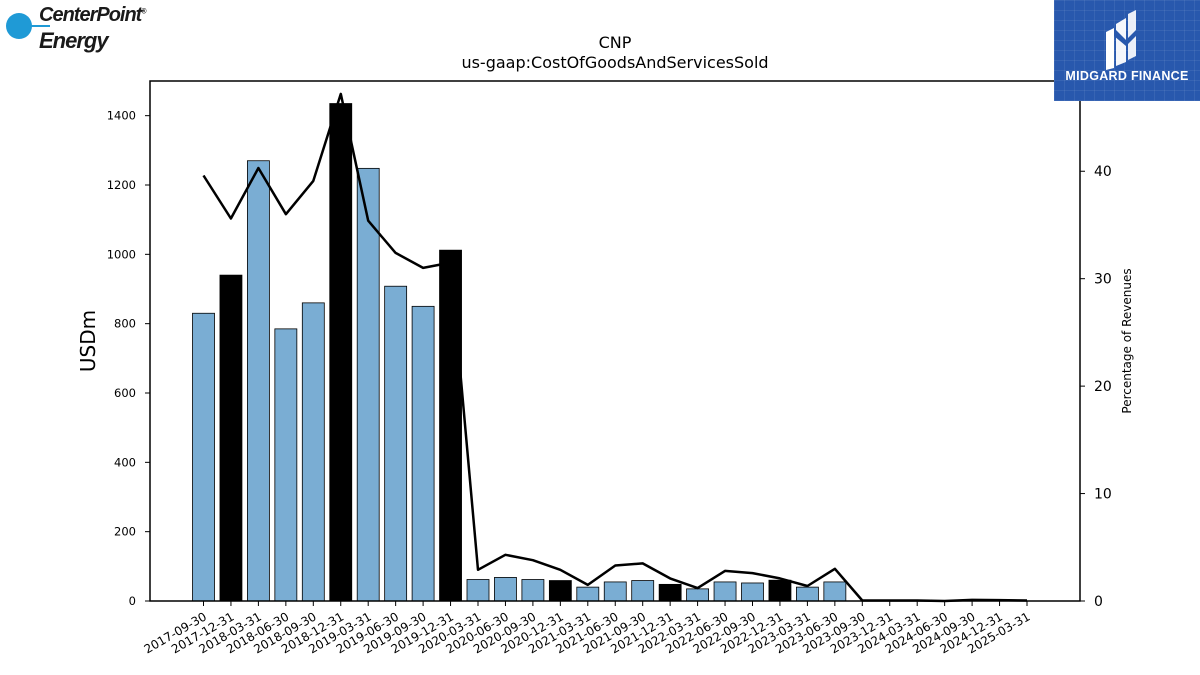 This screenshot has width=1200, height=675. Describe the element at coordinates (88, 341) in the screenshot. I see `y-axis-label: USDm` at that location.